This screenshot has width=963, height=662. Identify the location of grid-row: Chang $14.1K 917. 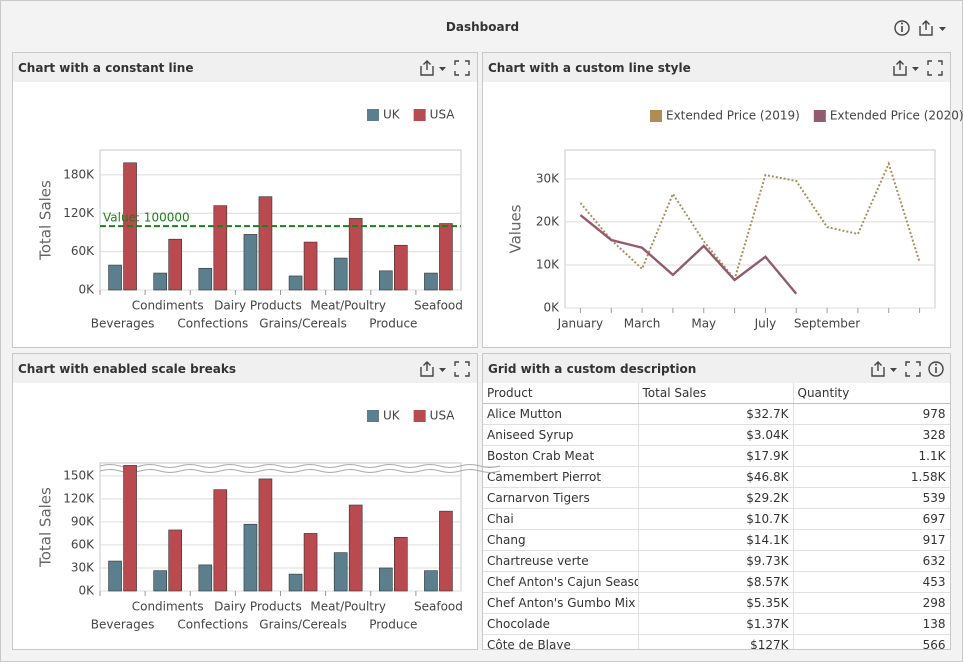
(716, 540).